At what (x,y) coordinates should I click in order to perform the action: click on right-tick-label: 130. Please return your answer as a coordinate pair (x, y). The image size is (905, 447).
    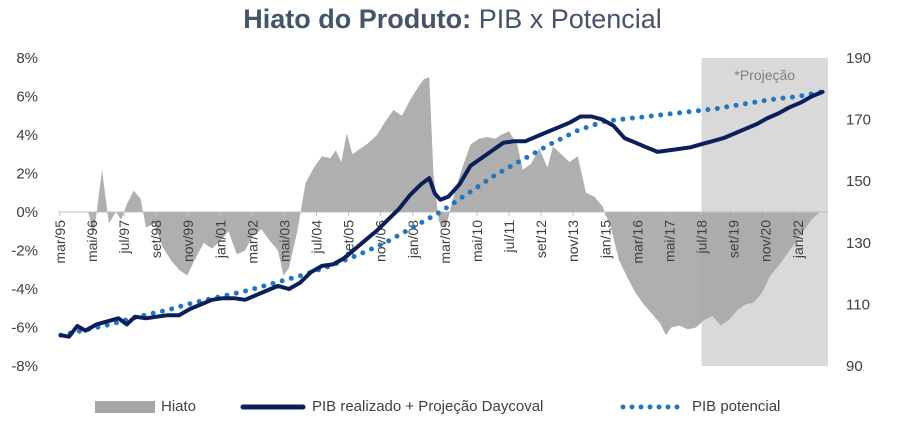
    Looking at the image, I should click on (858, 243).